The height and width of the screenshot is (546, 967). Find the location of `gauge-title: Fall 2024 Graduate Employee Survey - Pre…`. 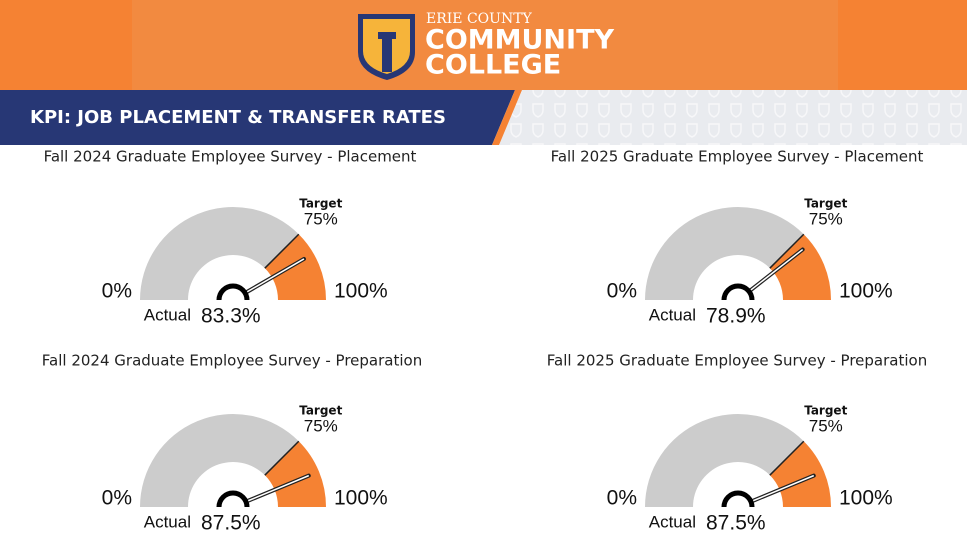

gauge-title: Fall 2024 Graduate Employee Survey - Pre… is located at coordinates (232, 361).